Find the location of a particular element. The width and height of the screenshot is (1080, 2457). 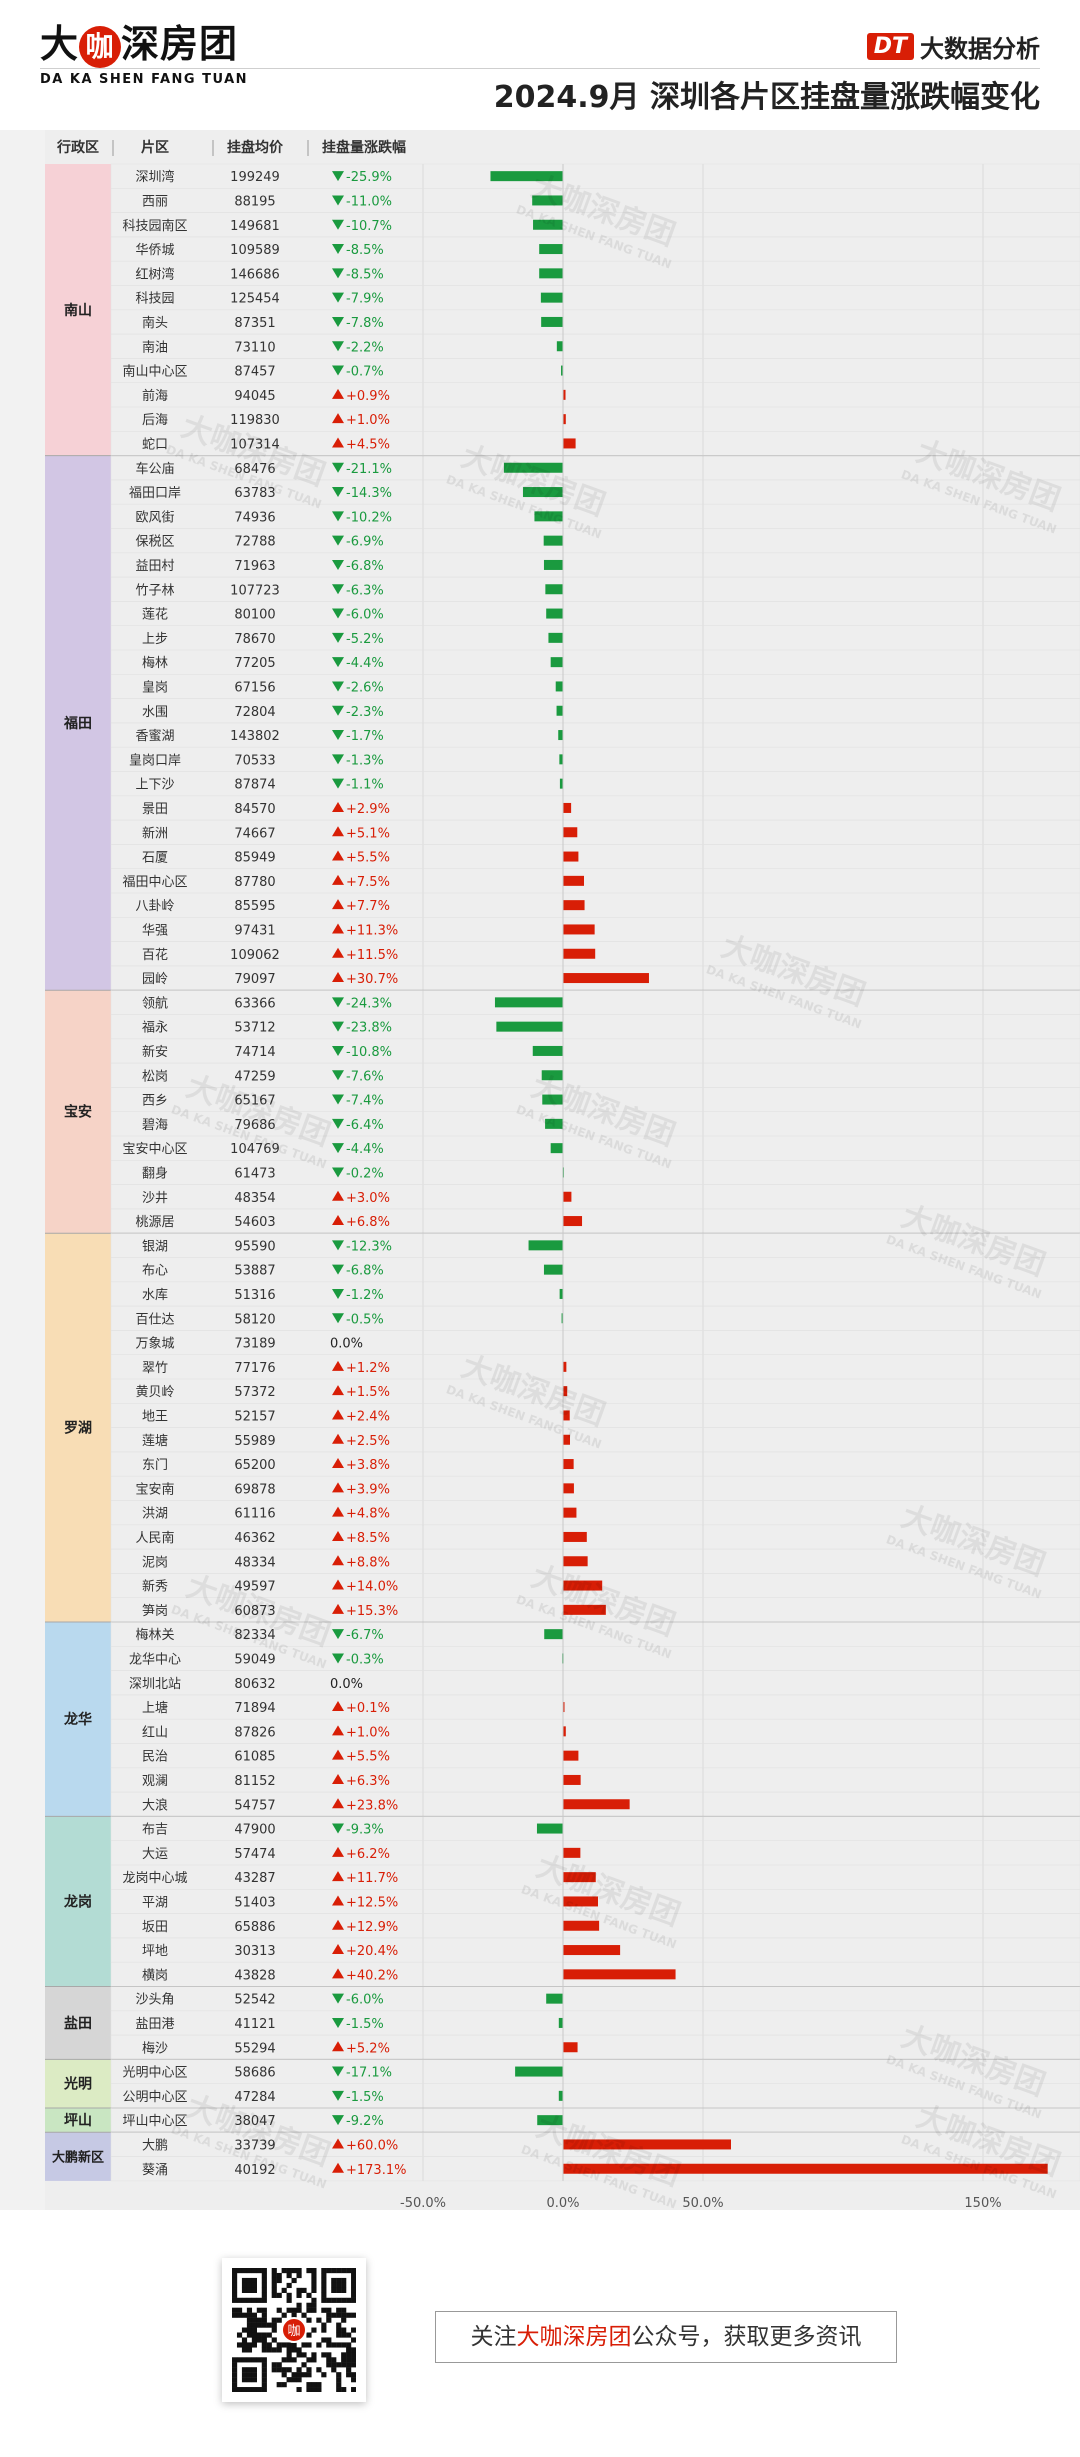

change-value: +2.4% is located at coordinates (368, 1416).